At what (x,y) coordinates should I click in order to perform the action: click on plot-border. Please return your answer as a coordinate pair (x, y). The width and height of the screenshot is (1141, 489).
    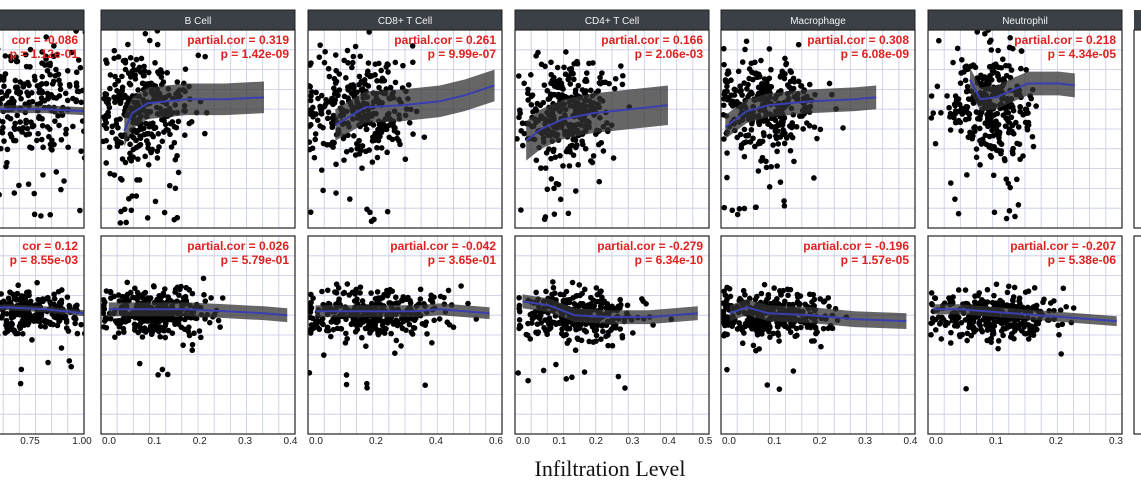
    Looking at the image, I should click on (405, 129).